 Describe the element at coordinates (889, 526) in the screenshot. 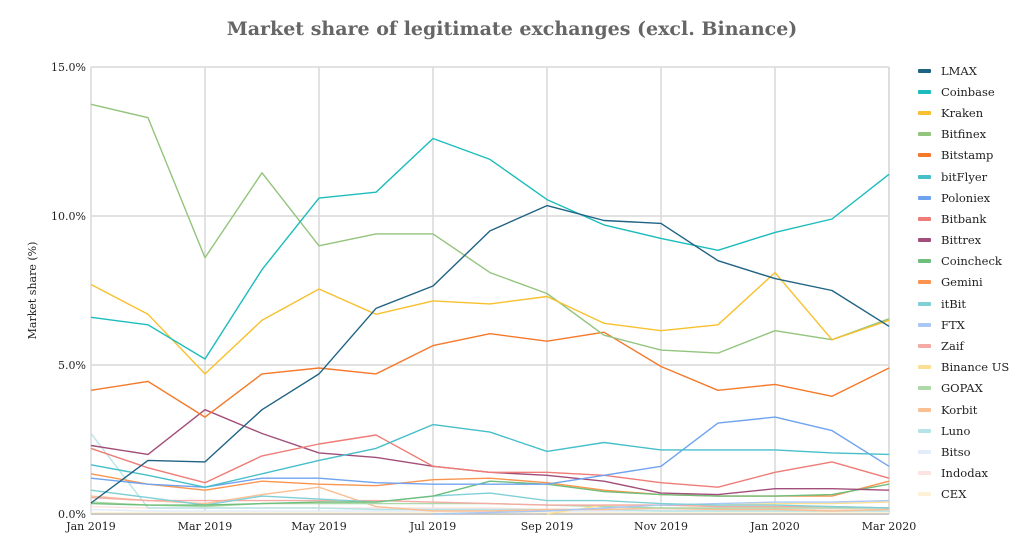

I see `x-tick-label: Mar 2020` at that location.